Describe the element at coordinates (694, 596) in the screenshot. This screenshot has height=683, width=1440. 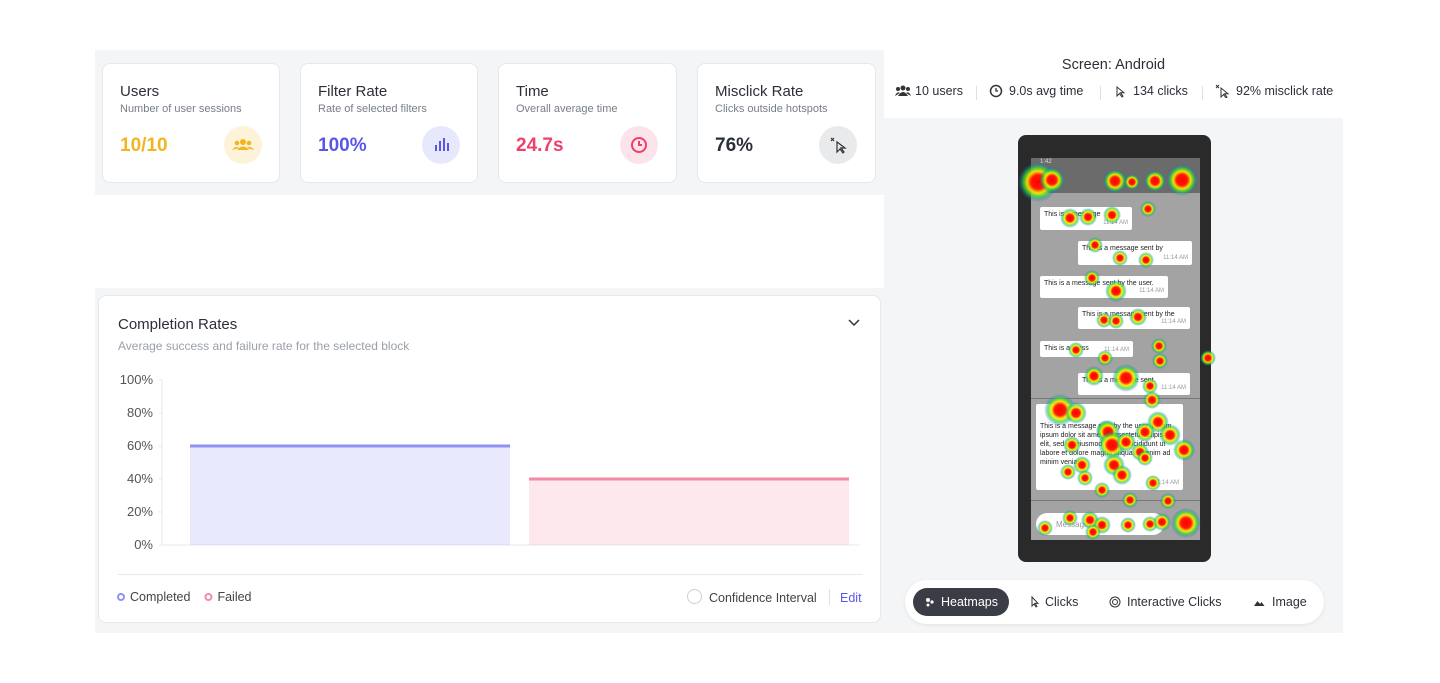
I see `checkbox` at that location.